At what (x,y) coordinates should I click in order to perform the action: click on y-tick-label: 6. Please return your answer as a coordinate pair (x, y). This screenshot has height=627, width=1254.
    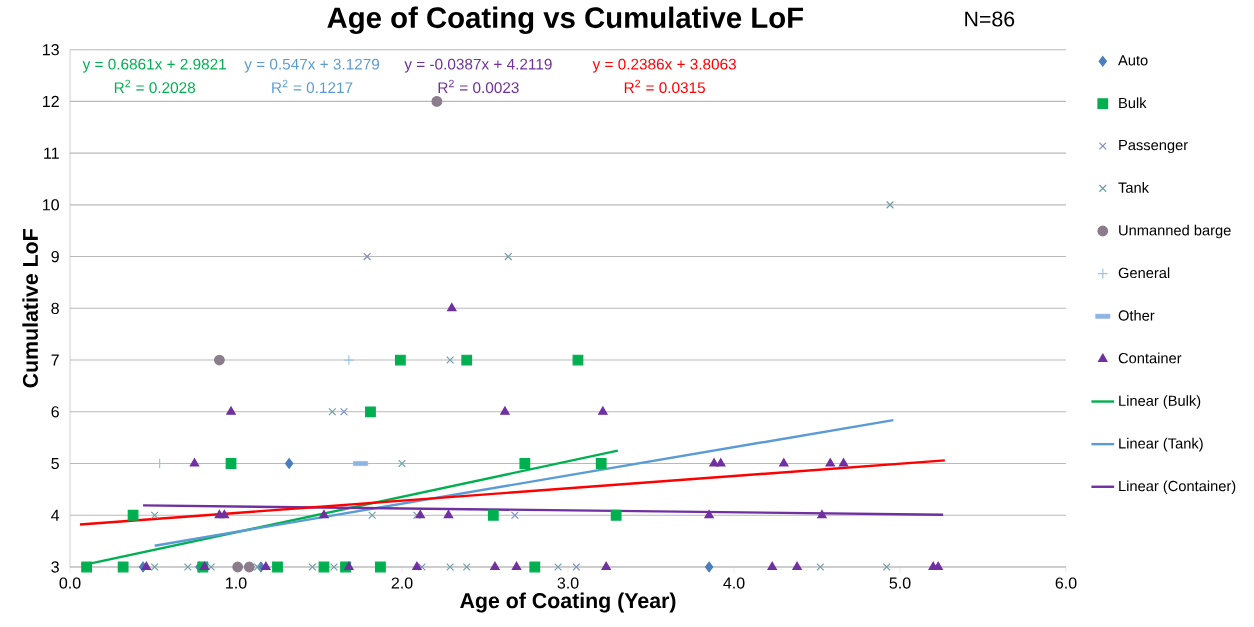
    Looking at the image, I should click on (55, 412).